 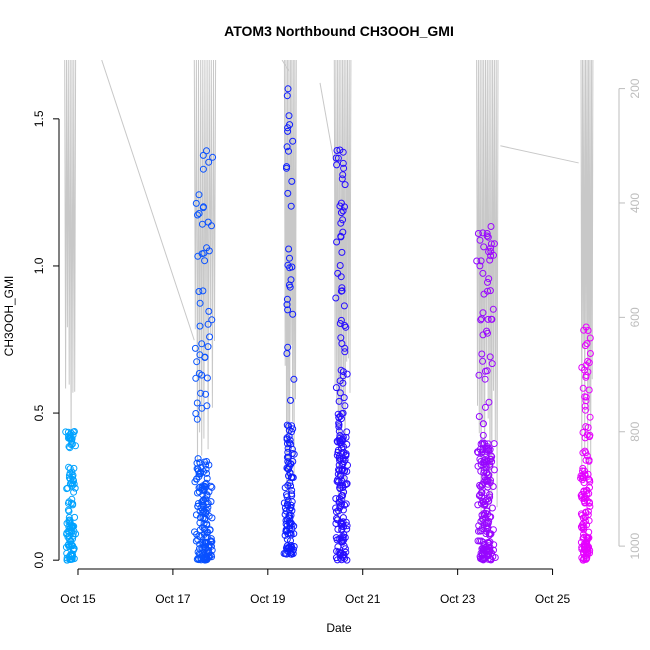 What do you see at coordinates (39, 560) in the screenshot?
I see `y-tick-label: 0.0` at bounding box center [39, 560].